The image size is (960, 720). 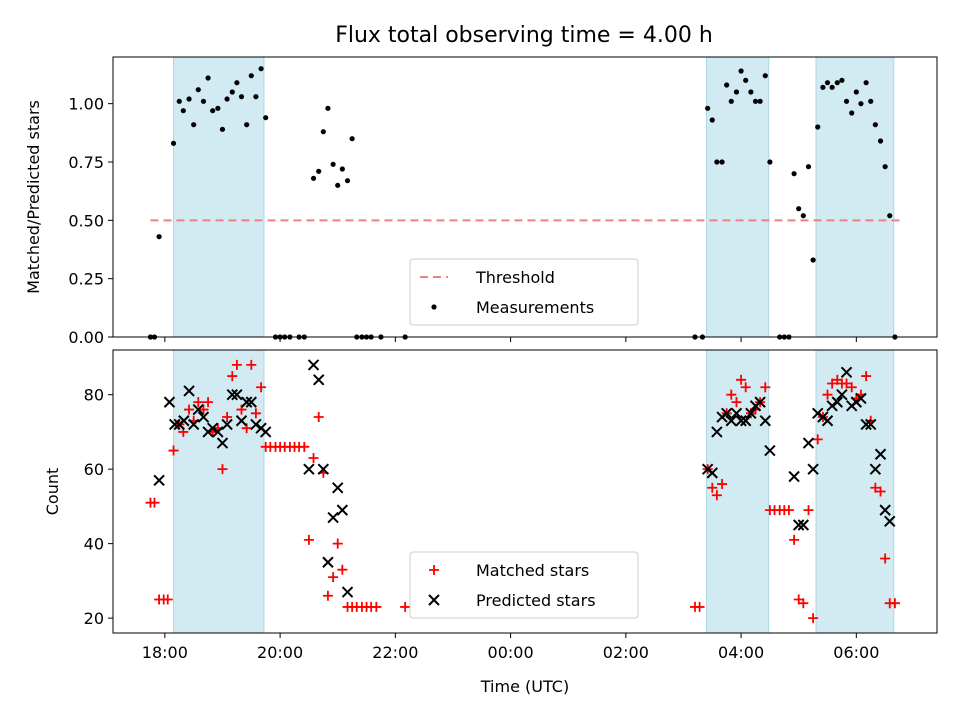 What do you see at coordinates (94, 469) in the screenshot?
I see `y-tick-label: 60` at bounding box center [94, 469].